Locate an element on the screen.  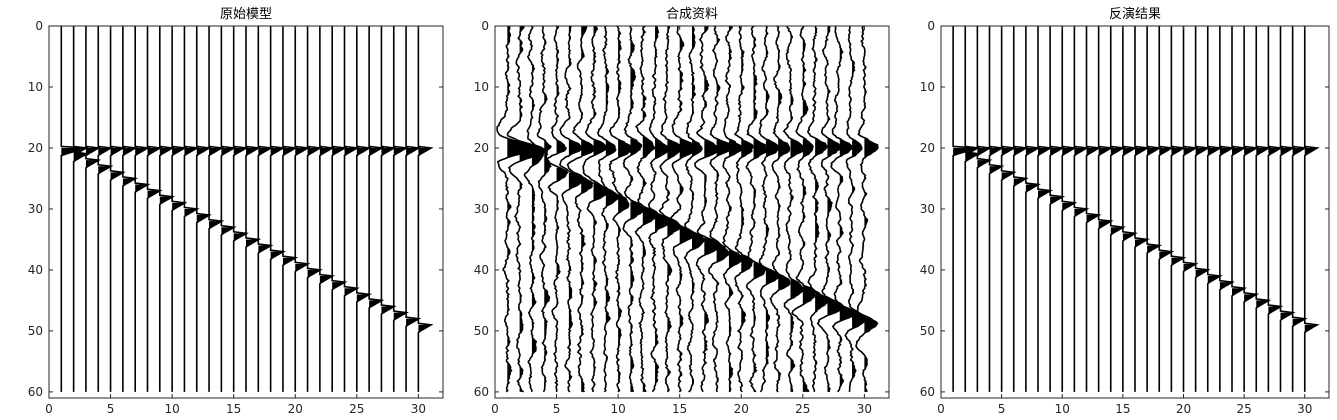
panel-title: 原始模型 is located at coordinates (246, 14).